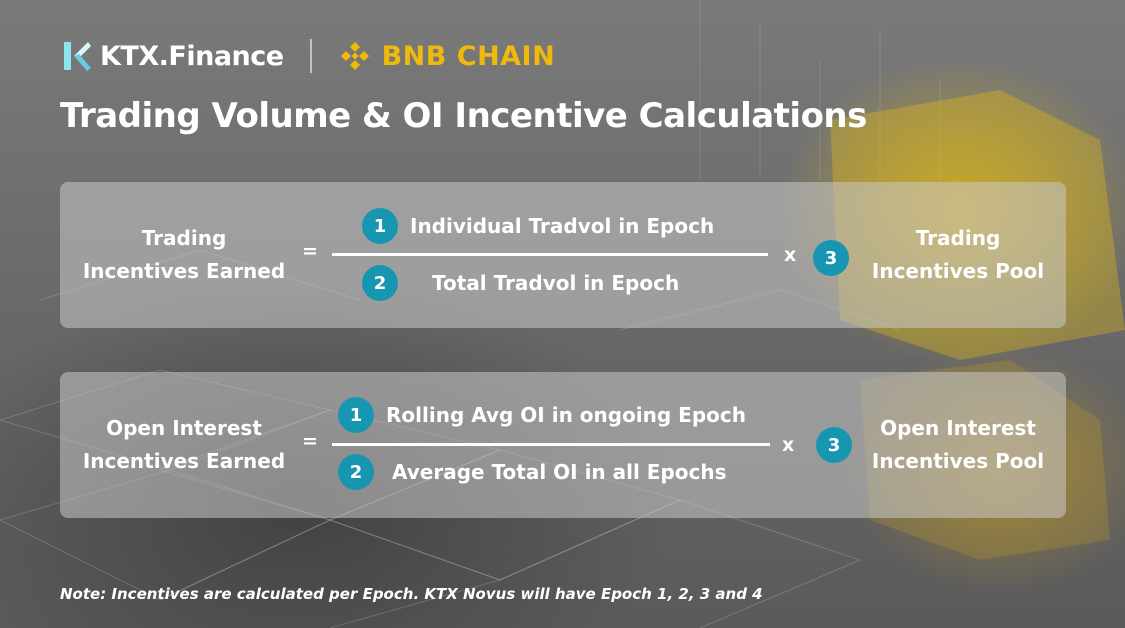 The height and width of the screenshot is (628, 1125). What do you see at coordinates (184, 461) in the screenshot?
I see `oi-lhs-line2: Incentives Earned` at bounding box center [184, 461].